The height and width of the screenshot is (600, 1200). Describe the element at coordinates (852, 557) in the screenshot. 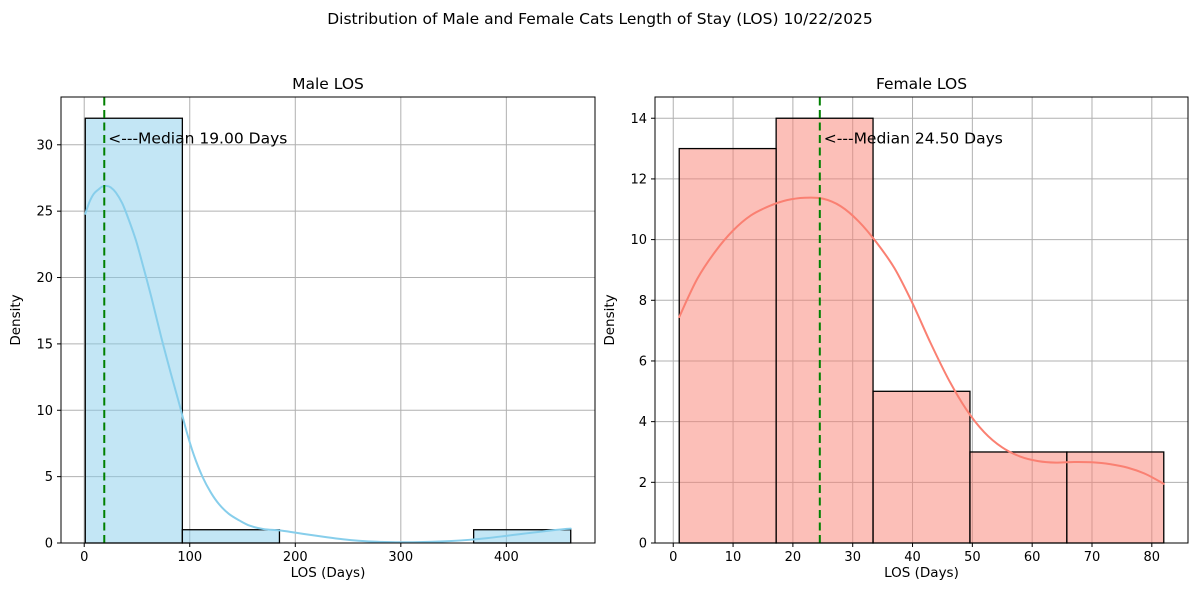

I see `x-tick-label: 30` at that location.